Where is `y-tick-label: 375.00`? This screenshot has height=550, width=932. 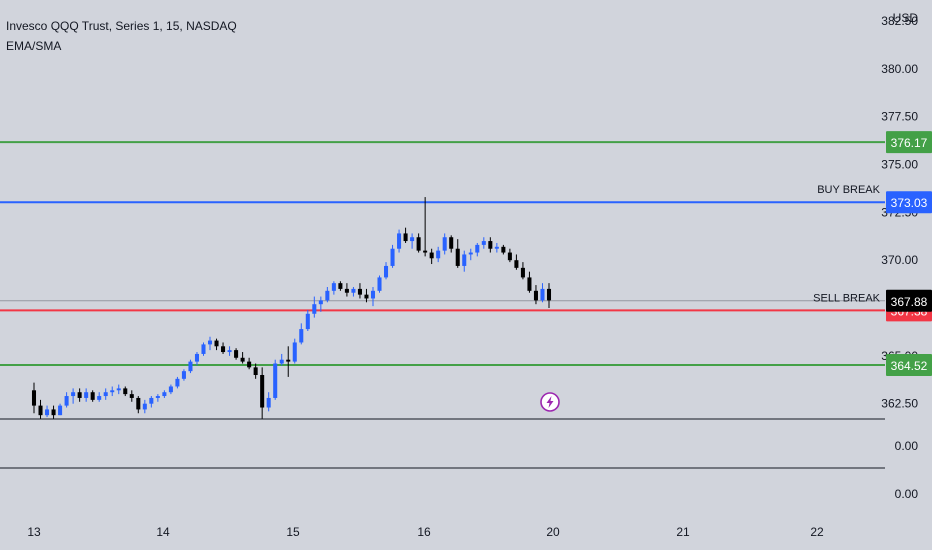 y-tick-label: 375.00 is located at coordinates (899, 165).